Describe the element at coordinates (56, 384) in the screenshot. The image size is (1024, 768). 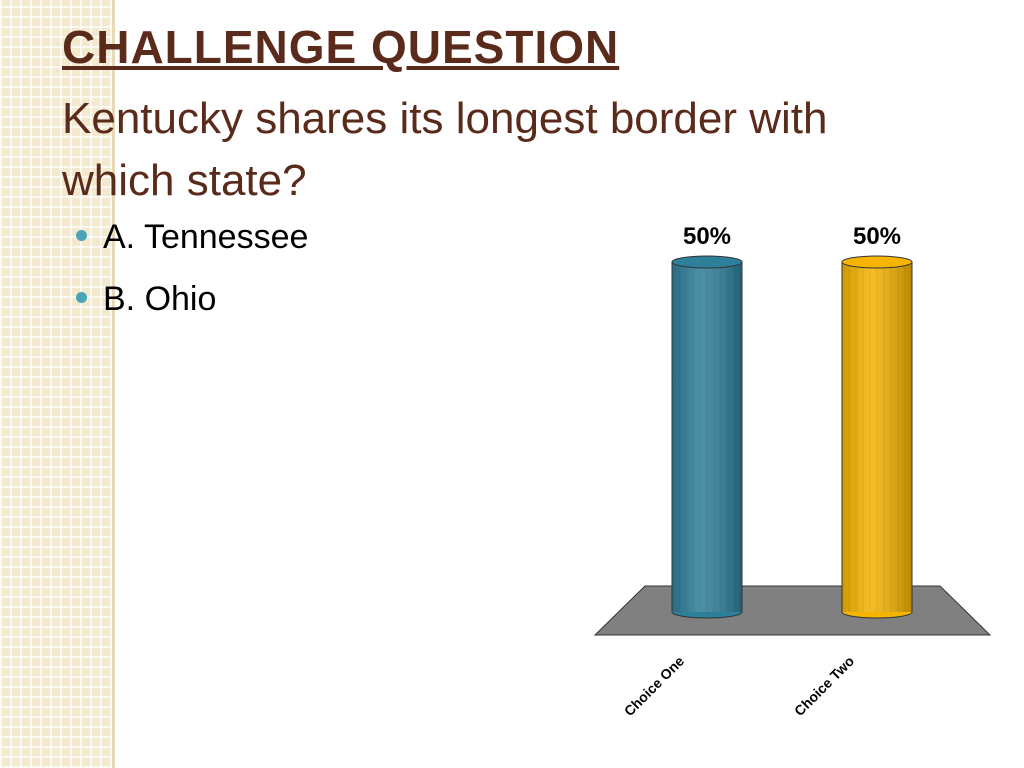
I see `background-strip` at that location.